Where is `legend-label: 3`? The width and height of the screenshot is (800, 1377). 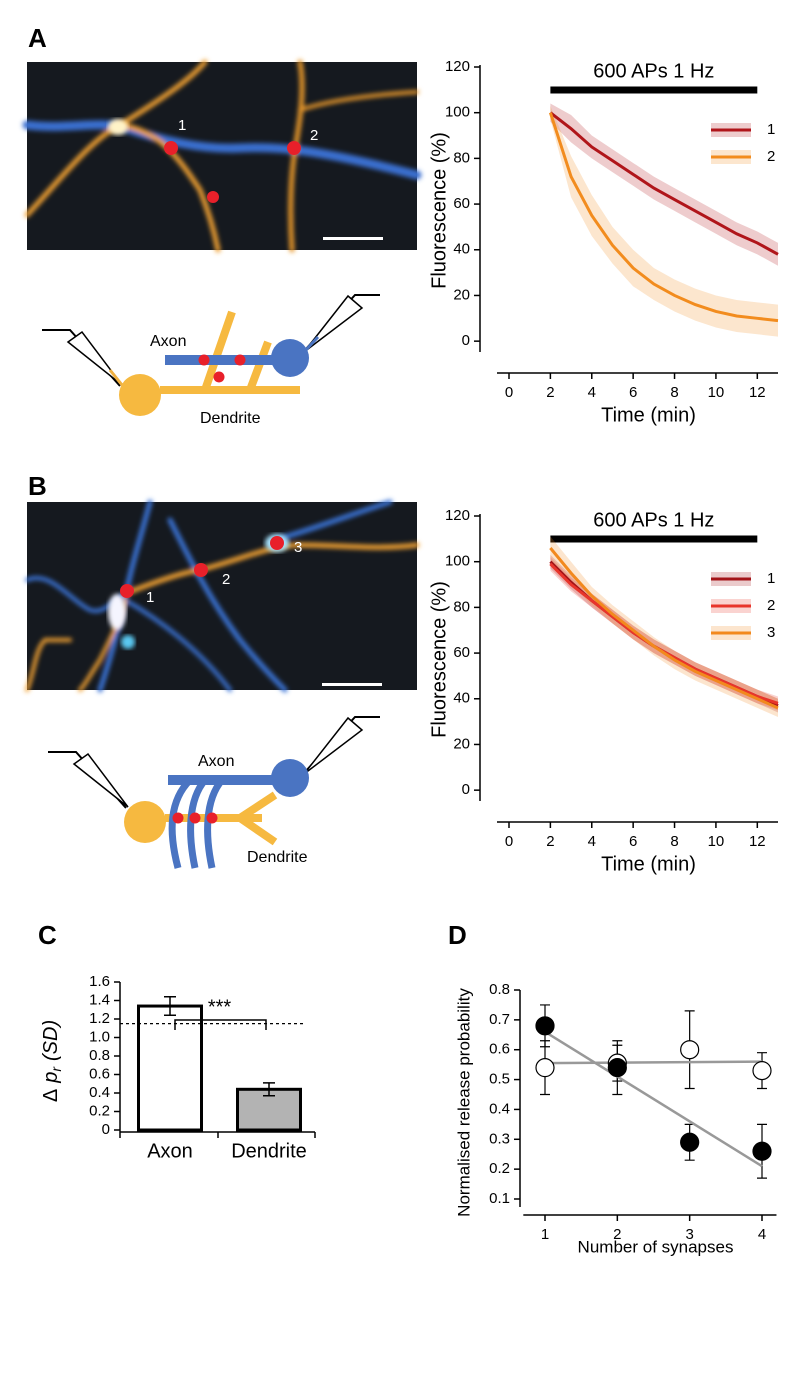 legend-label: 3 is located at coordinates (771, 632).